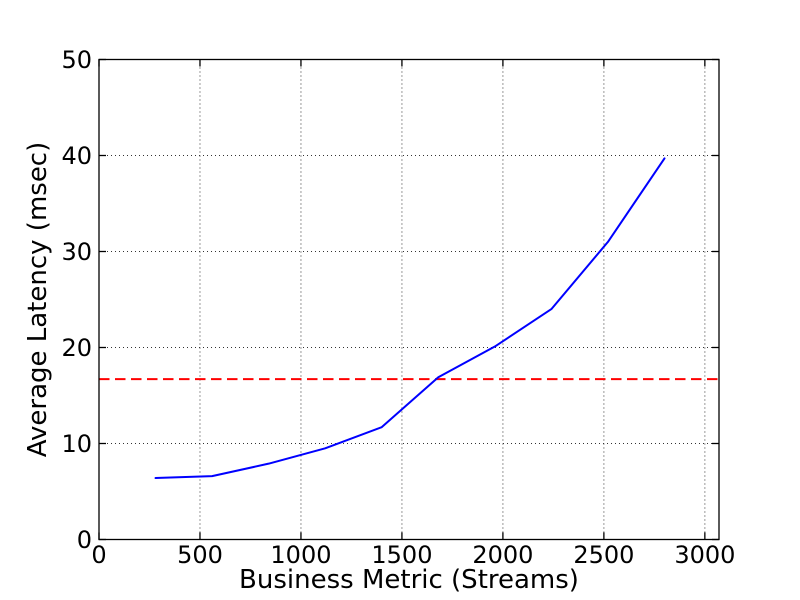 The height and width of the screenshot is (600, 800). Describe the element at coordinates (76, 156) in the screenshot. I see `y-tick-label: 40` at that location.